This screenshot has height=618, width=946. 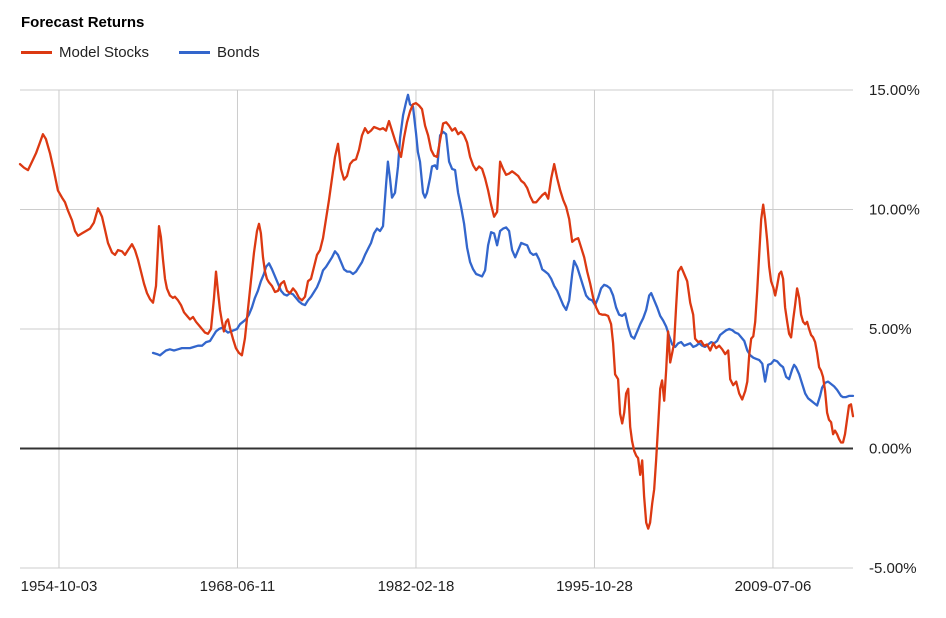 I want to click on y-axis-label: 5.00%, so click(x=890, y=329).